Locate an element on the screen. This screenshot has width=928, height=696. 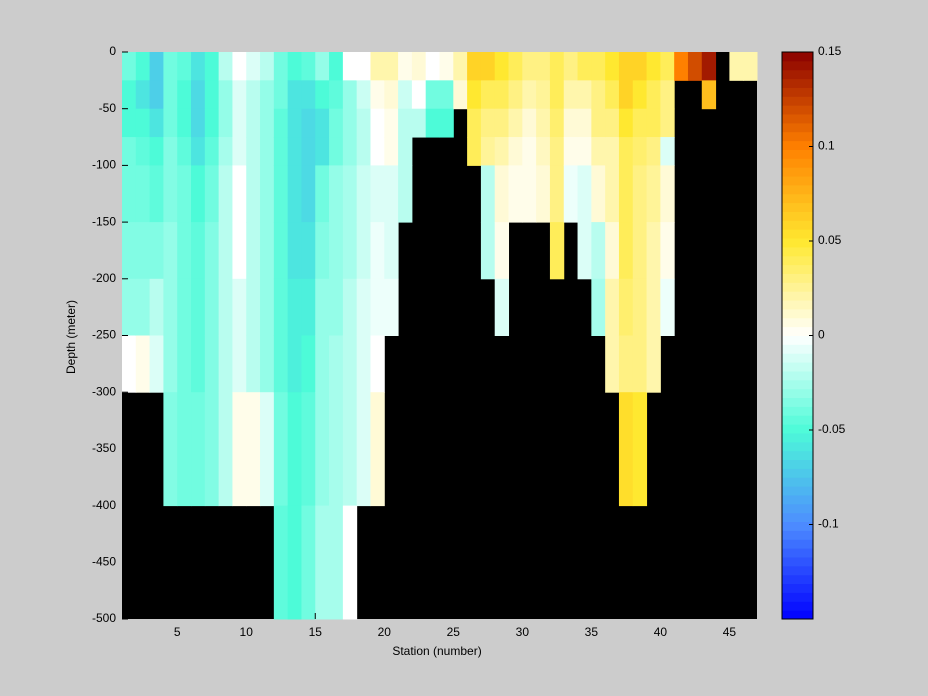
colorbar-tick-label: -0.05 is located at coordinates (832, 429).